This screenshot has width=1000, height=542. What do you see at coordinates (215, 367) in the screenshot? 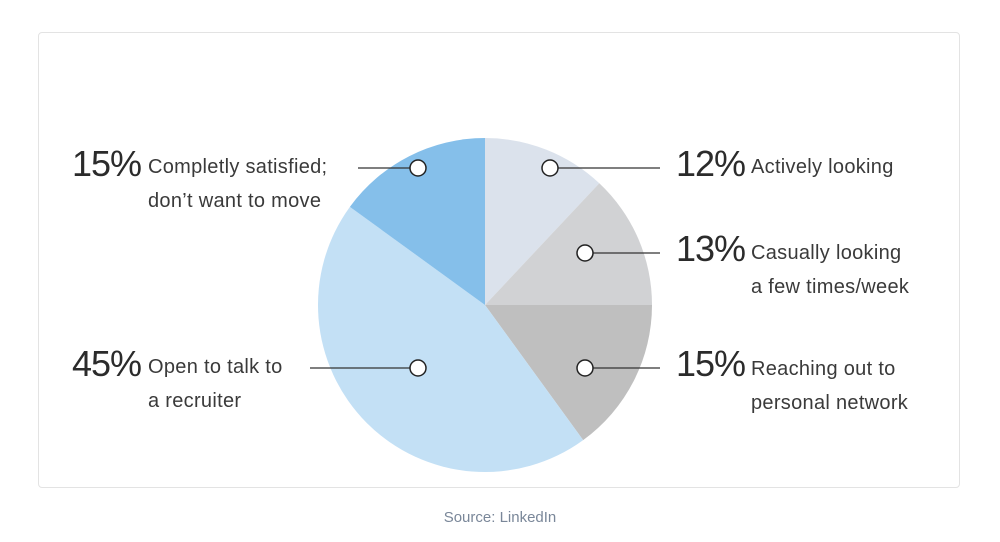
I see `slice-label-line: Open to talk to` at bounding box center [215, 367].